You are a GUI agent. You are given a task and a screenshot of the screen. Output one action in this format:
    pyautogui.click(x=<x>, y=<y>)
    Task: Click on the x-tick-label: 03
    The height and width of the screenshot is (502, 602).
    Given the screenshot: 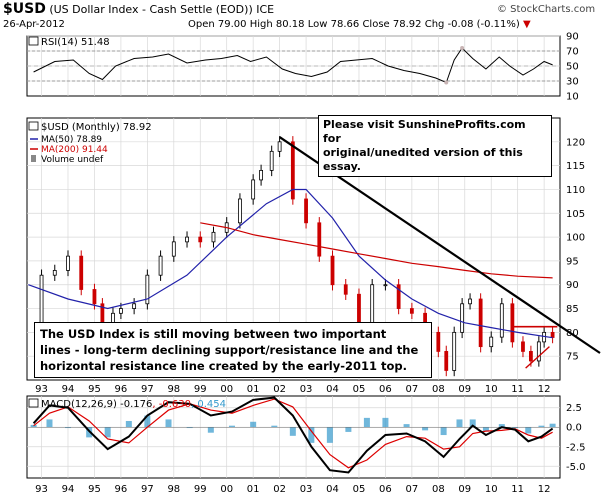 What is the action you would take?
    pyautogui.click(x=306, y=389)
    